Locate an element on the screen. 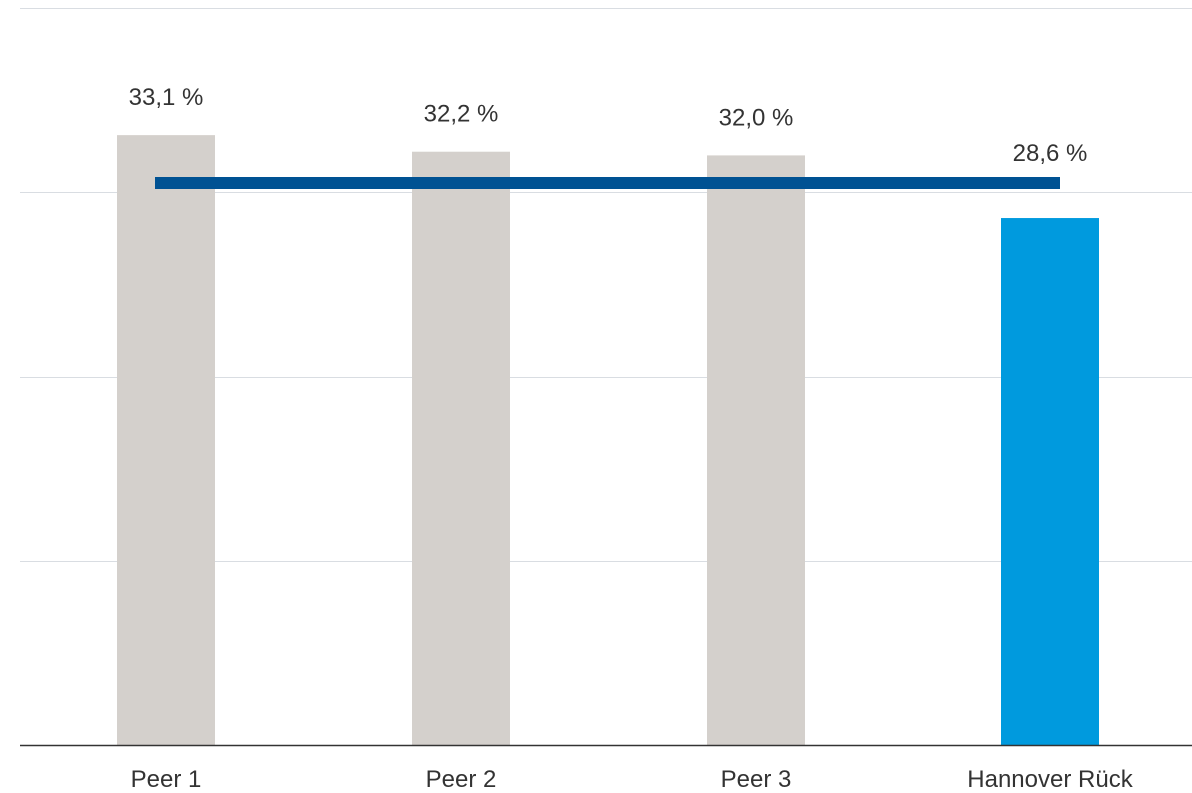 The image size is (1192, 793). data-label: 32,2 % is located at coordinates (461, 114).